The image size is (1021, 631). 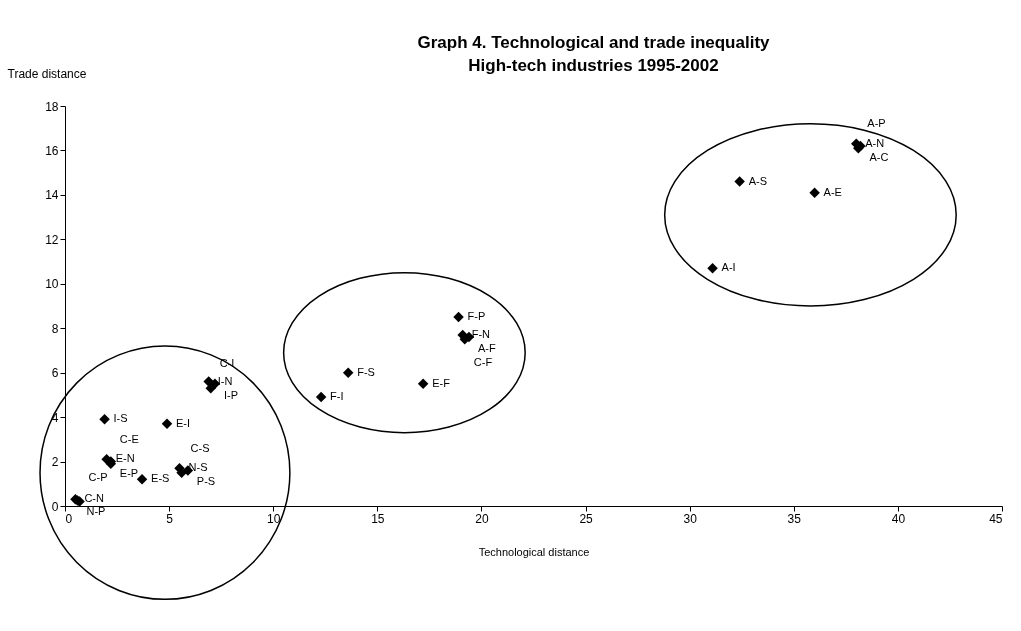 I want to click on data-label: I-N, so click(x=225, y=380).